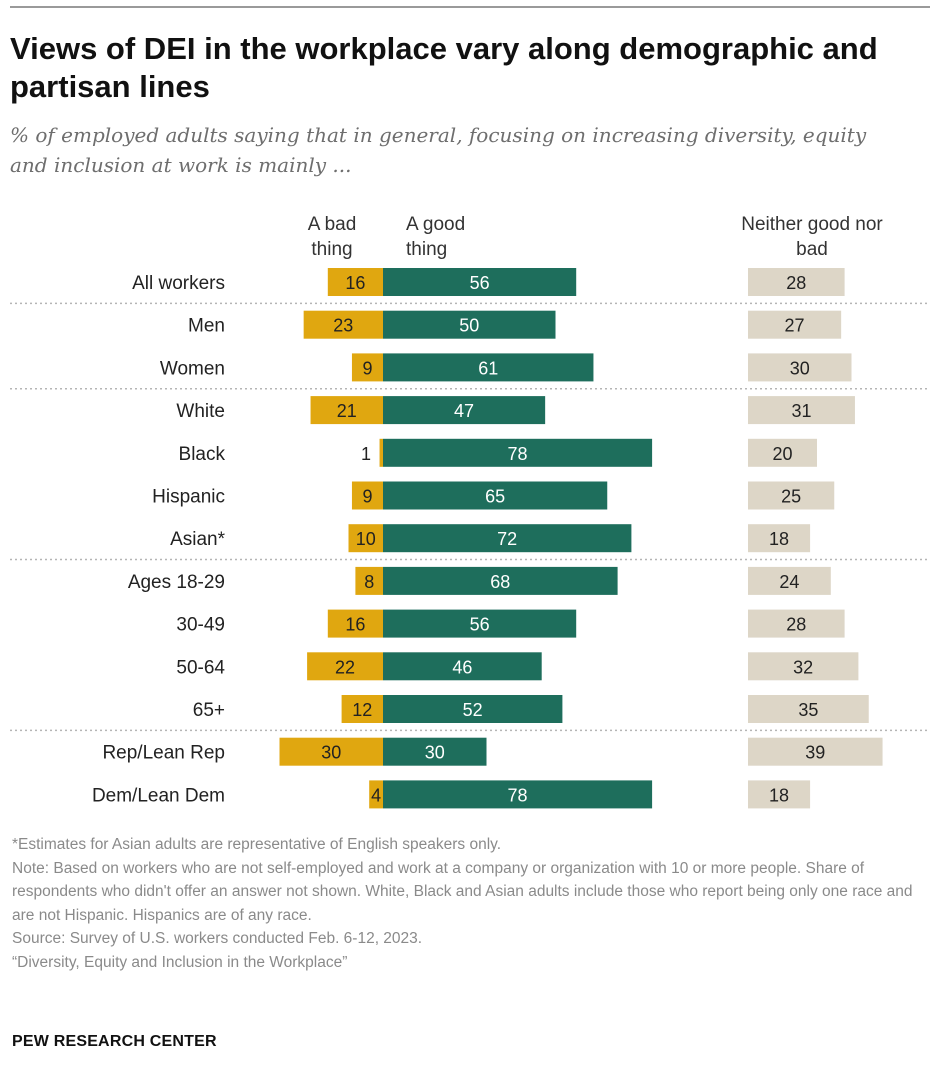 The width and height of the screenshot is (940, 1078). What do you see at coordinates (188, 497) in the screenshot?
I see `row-label: Hispanic` at bounding box center [188, 497].